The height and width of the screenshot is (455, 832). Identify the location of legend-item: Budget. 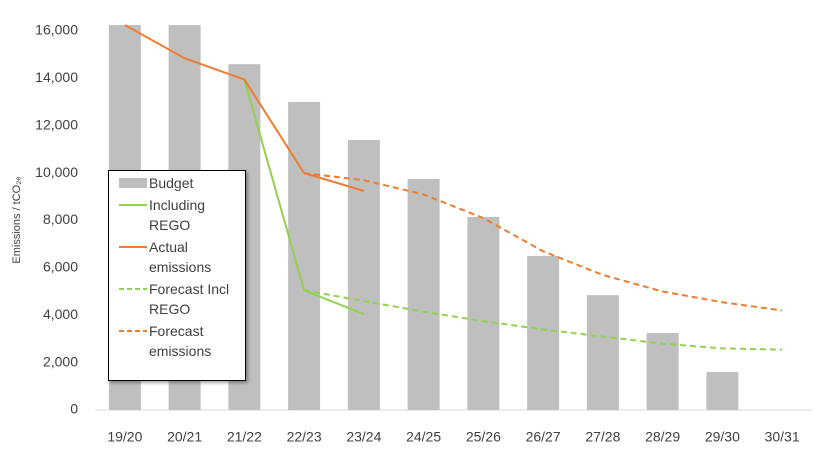
(177, 183).